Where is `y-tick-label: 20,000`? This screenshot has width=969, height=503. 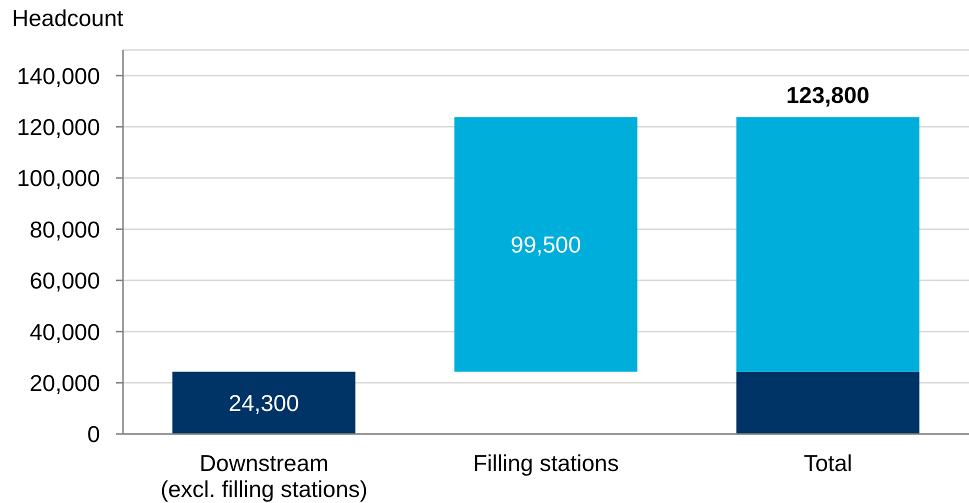 y-tick-label: 20,000 is located at coordinates (65, 383).